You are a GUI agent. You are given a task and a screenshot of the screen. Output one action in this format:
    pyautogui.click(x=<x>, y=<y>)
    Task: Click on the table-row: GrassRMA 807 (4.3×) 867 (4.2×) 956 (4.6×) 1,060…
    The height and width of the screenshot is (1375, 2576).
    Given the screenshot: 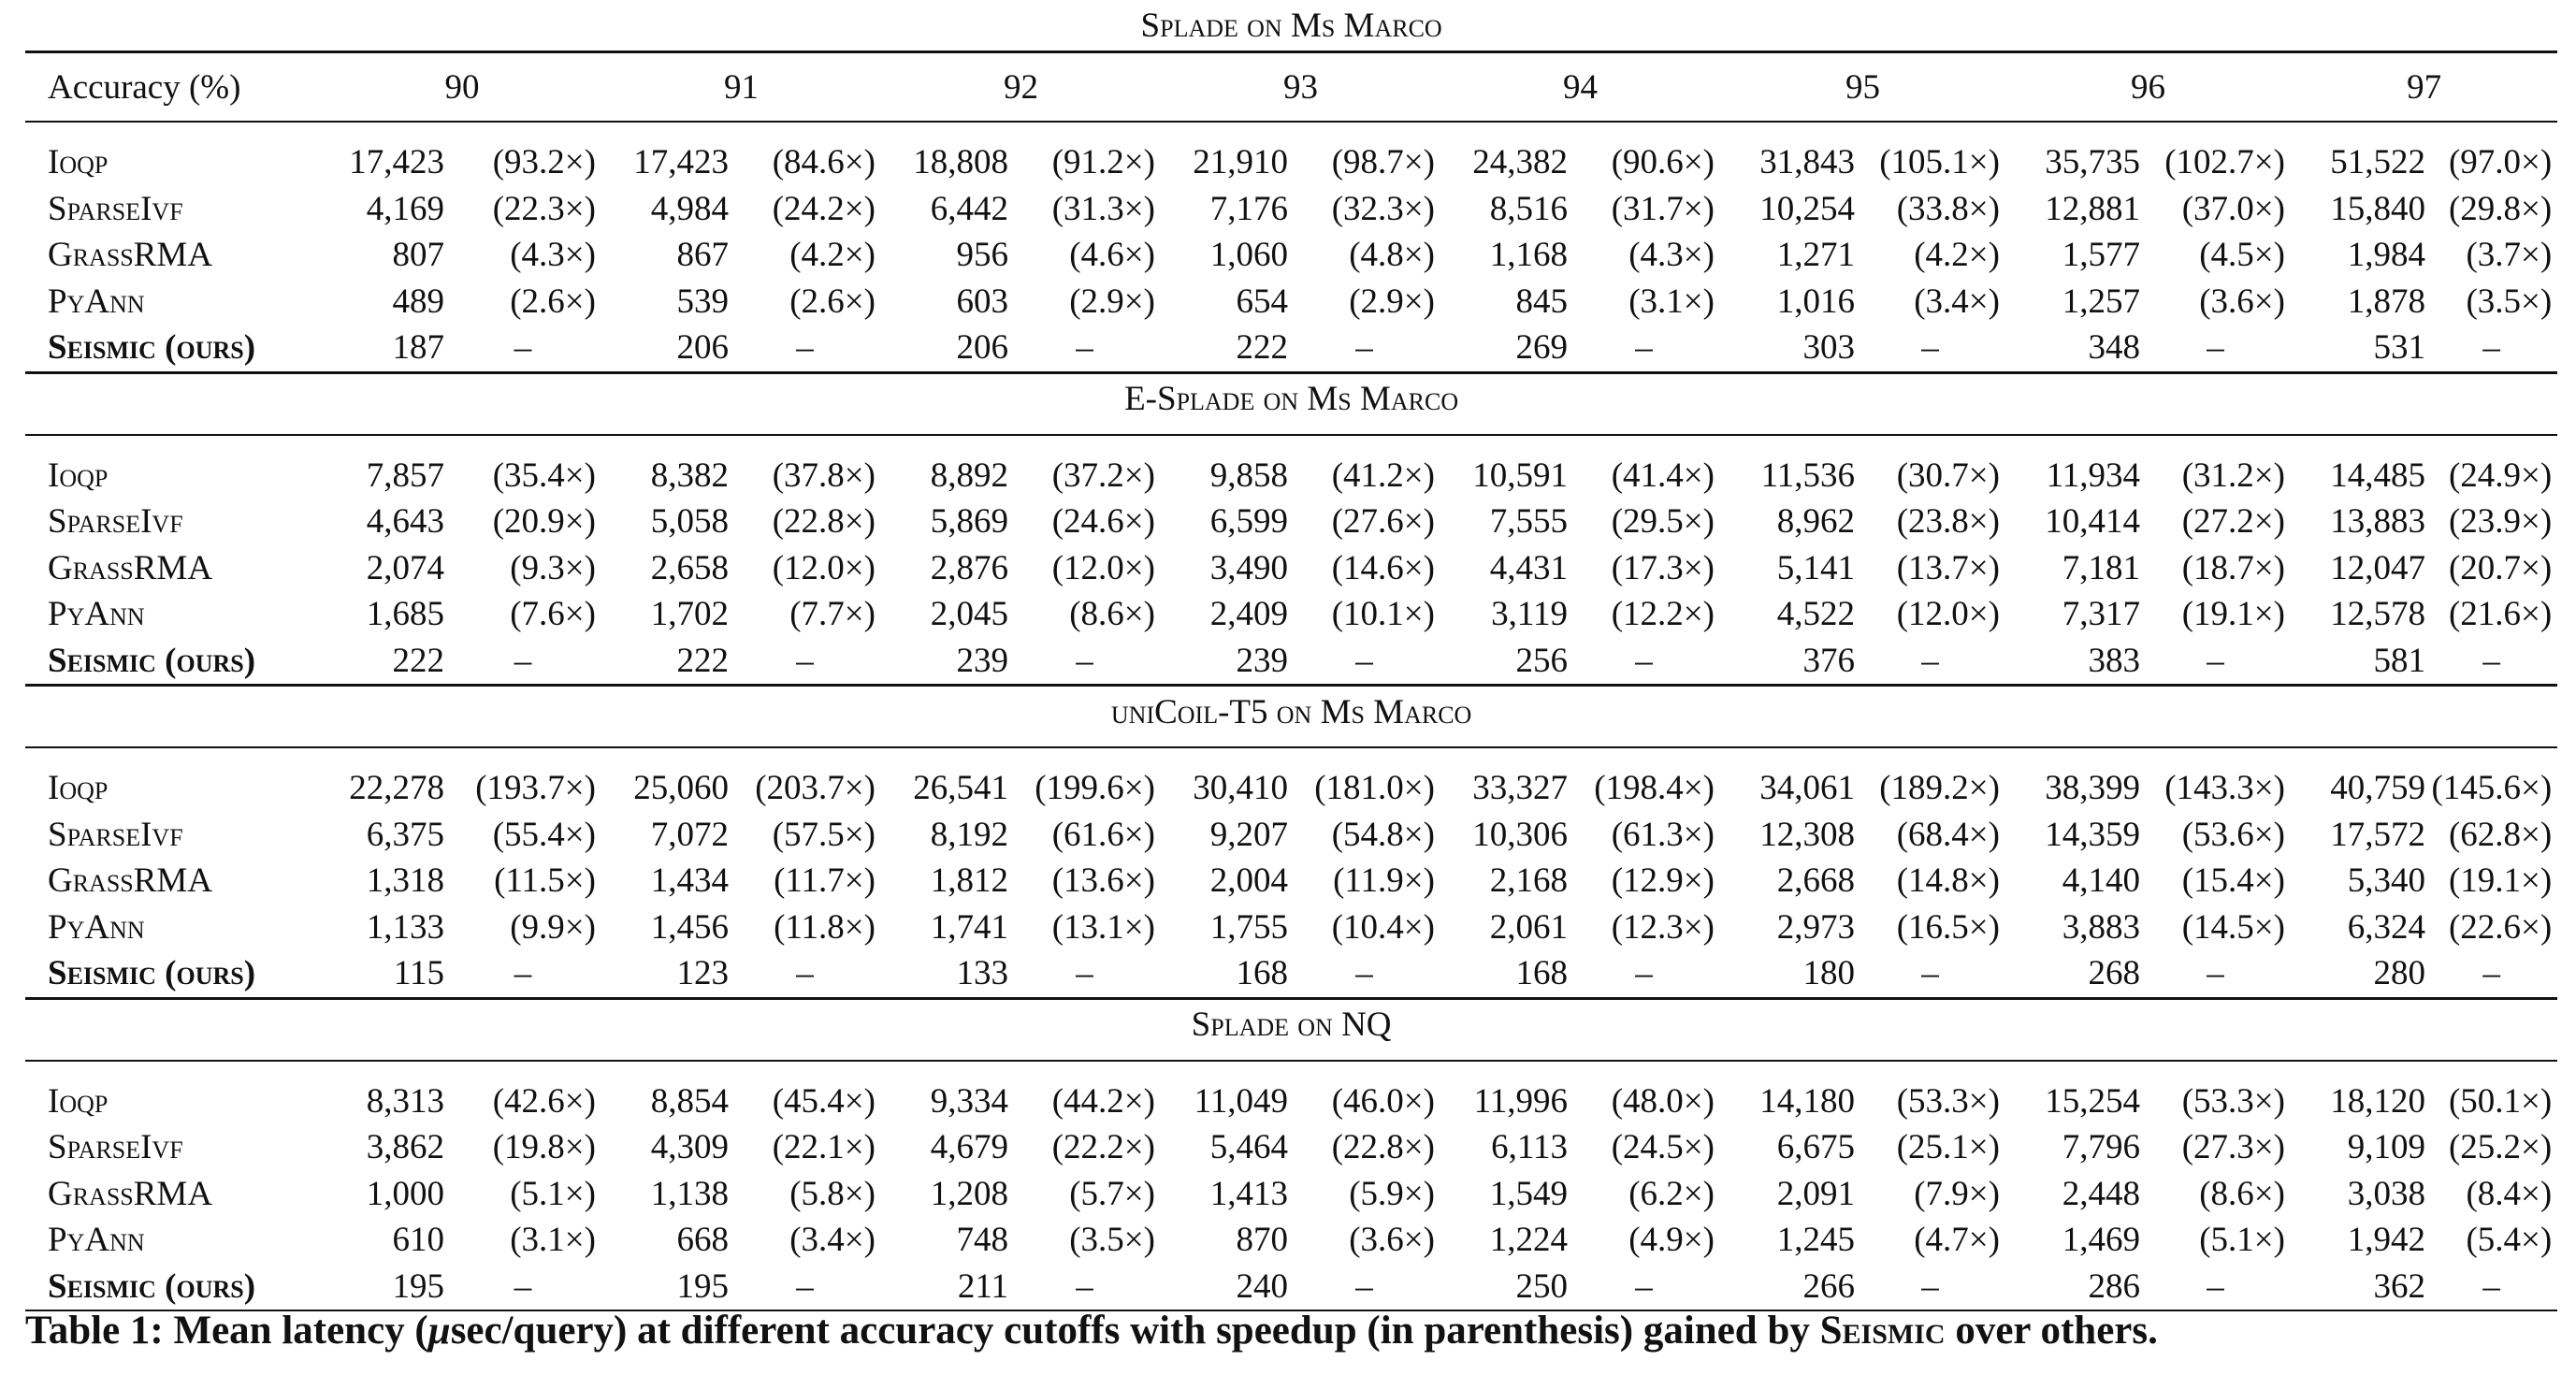 What is the action you would take?
    pyautogui.click(x=1291, y=255)
    